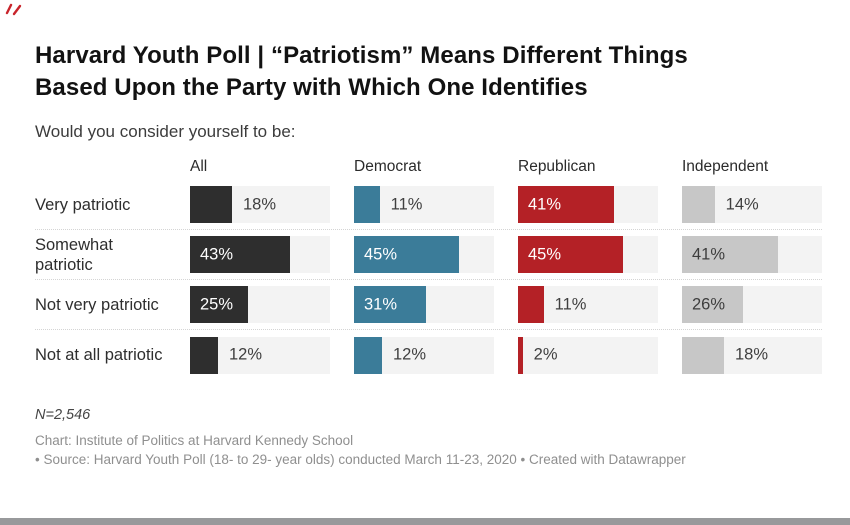  I want to click on bar-value-label: 43%, so click(217, 254).